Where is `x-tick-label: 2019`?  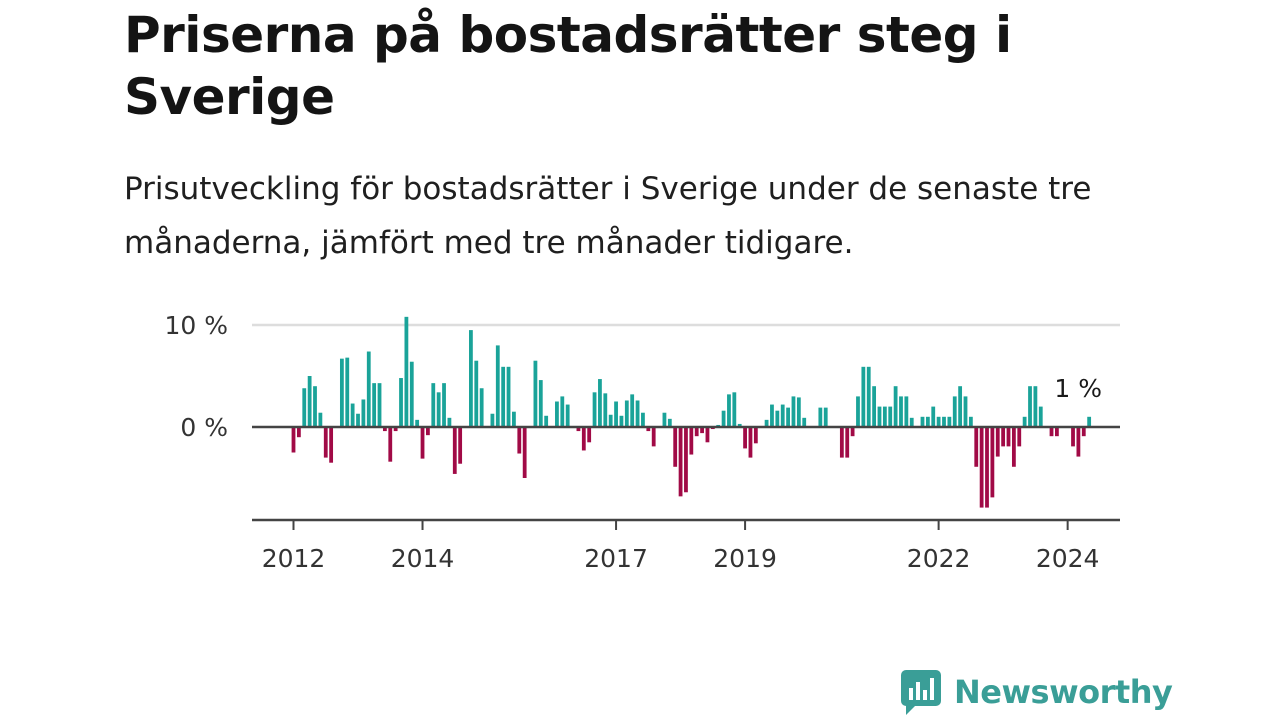 x-tick-label: 2019 is located at coordinates (745, 558).